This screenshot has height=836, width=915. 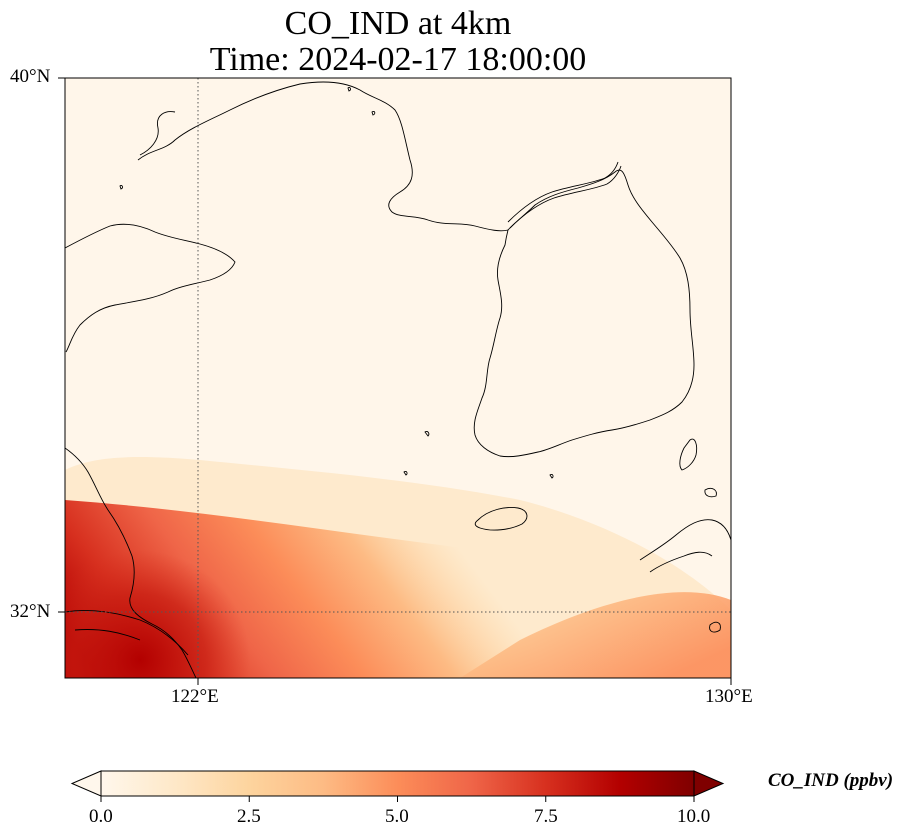 I want to click on colorbar-tick-label: 10.0, so click(x=694, y=816).